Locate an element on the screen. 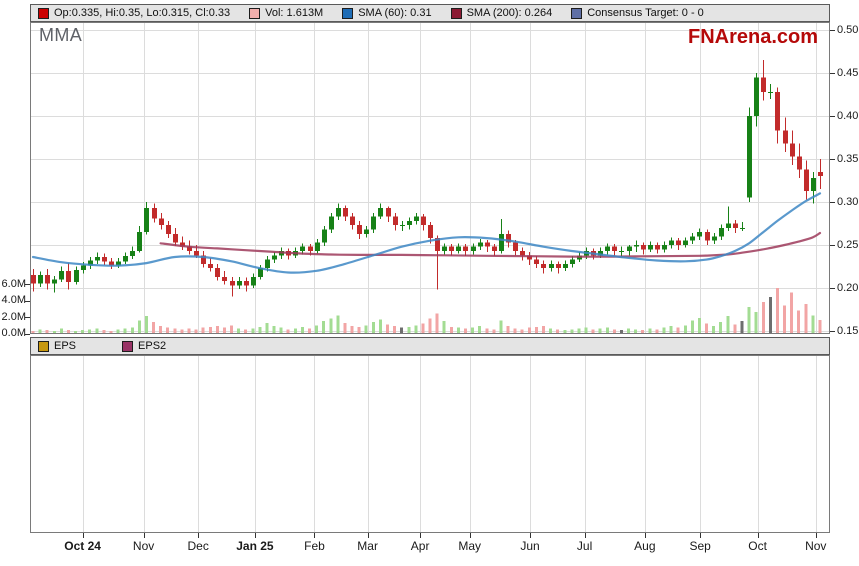 Image resolution: width=859 pixels, height=566 pixels. volume-bars is located at coordinates (426, 311).